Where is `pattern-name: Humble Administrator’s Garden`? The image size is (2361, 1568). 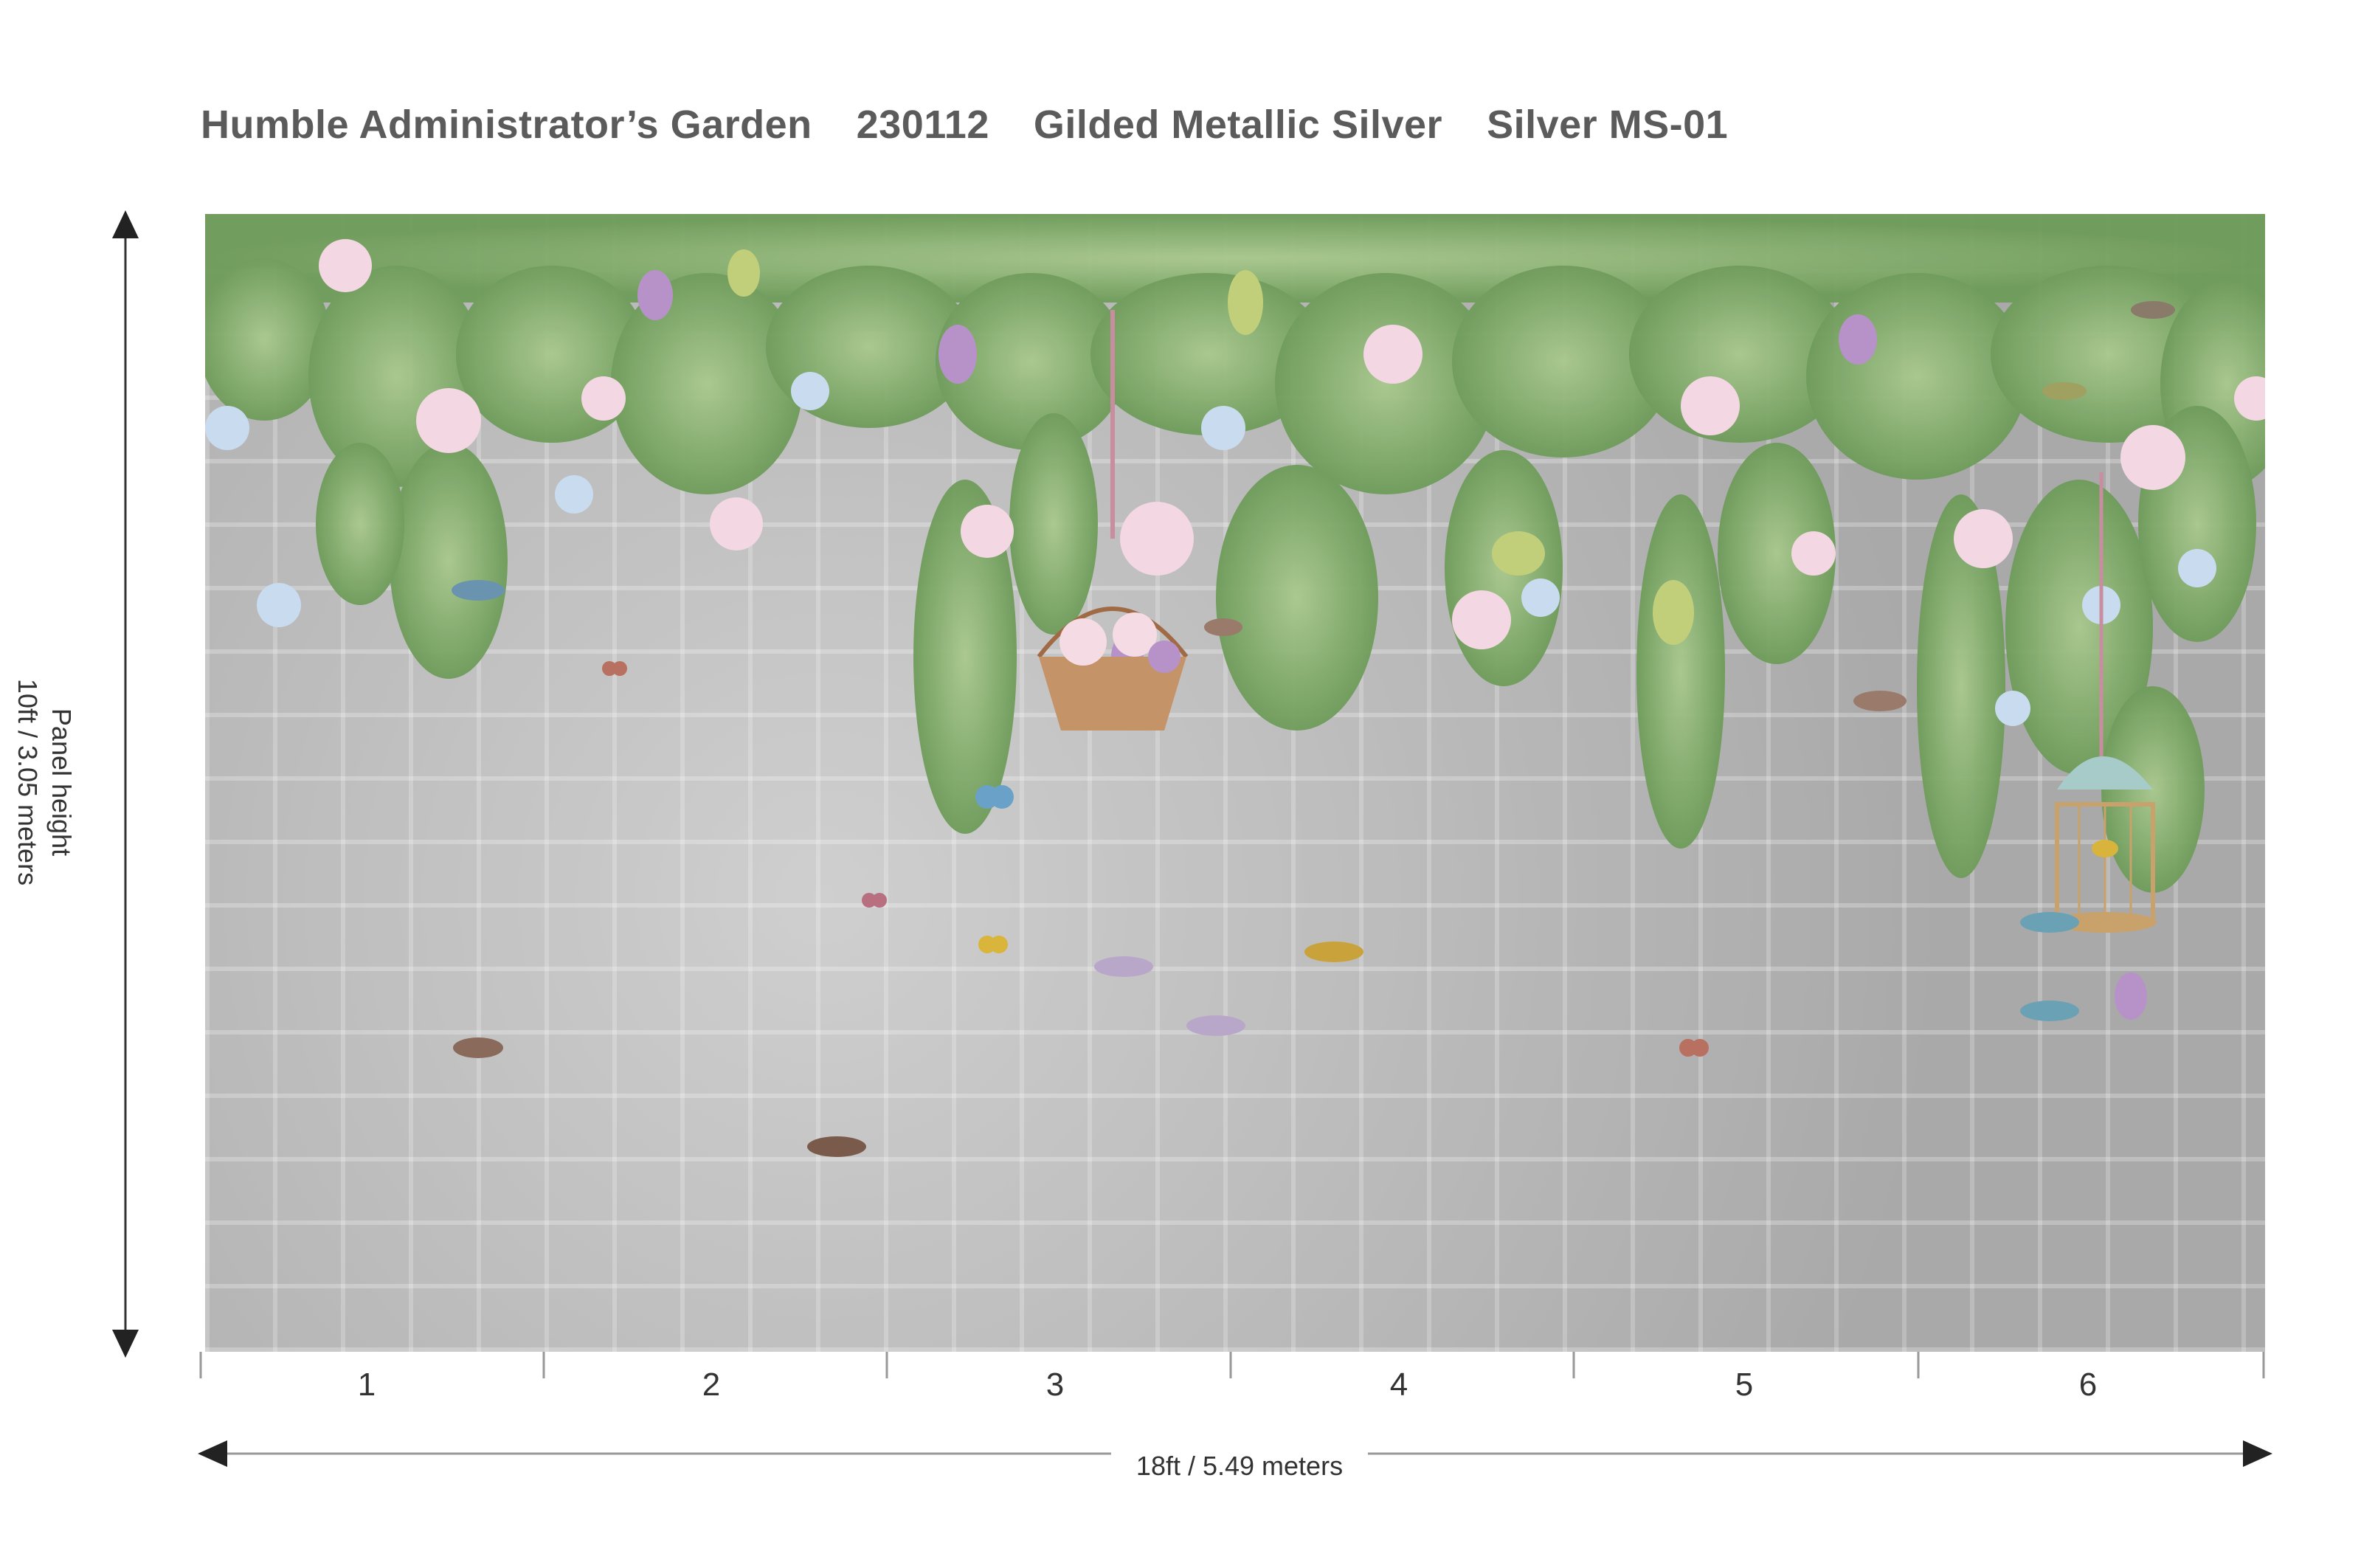
pattern-name: Humble Administrator’s Garden is located at coordinates (506, 125).